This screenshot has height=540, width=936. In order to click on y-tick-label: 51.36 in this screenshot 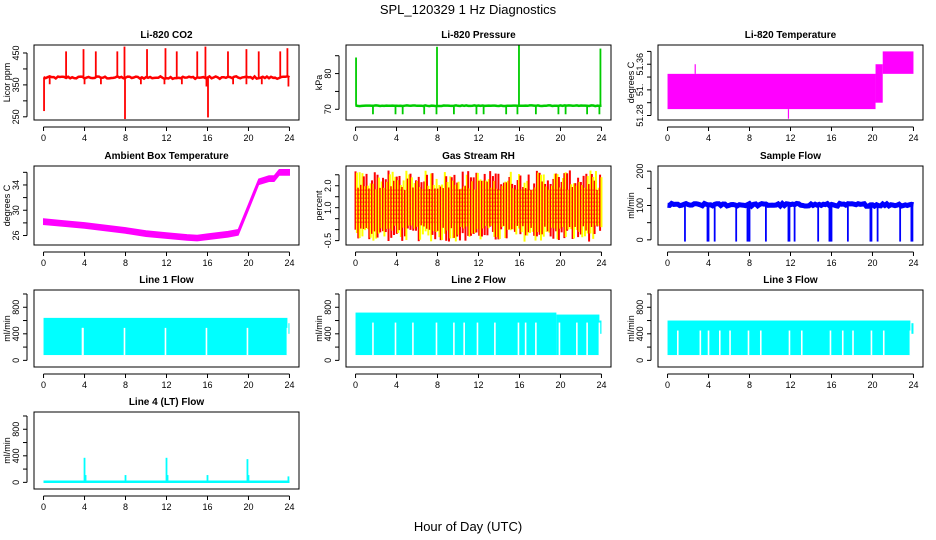, I will do `click(640, 64)`.